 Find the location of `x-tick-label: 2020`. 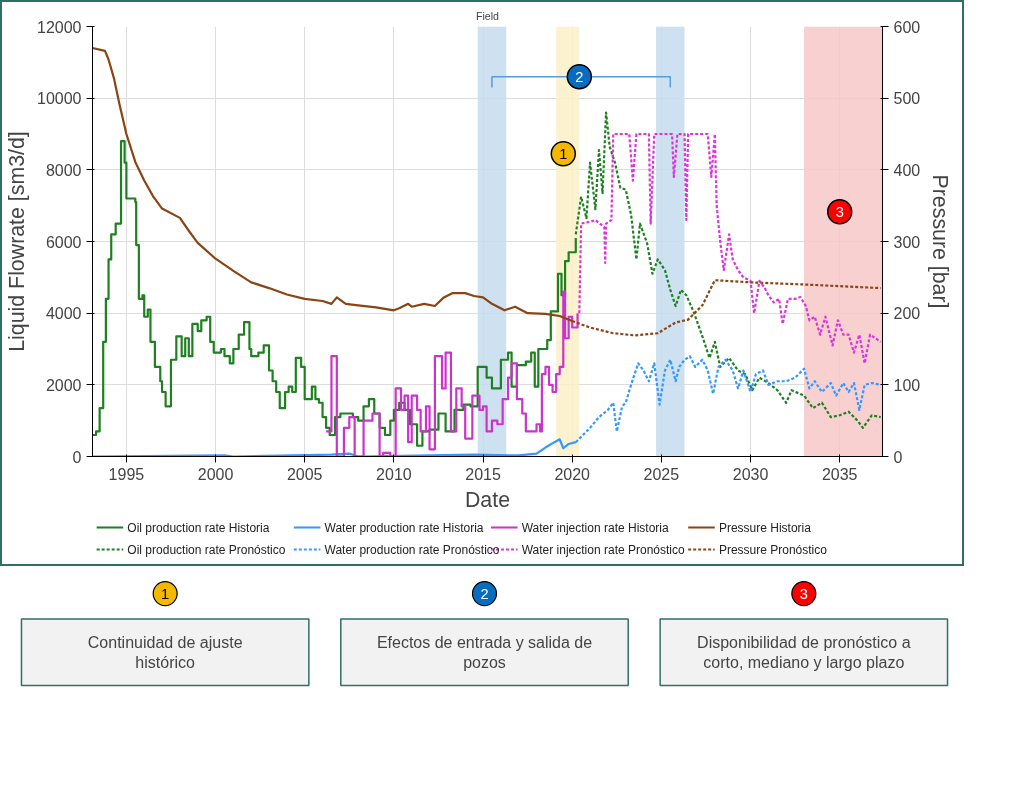

x-tick-label: 2020 is located at coordinates (572, 474).